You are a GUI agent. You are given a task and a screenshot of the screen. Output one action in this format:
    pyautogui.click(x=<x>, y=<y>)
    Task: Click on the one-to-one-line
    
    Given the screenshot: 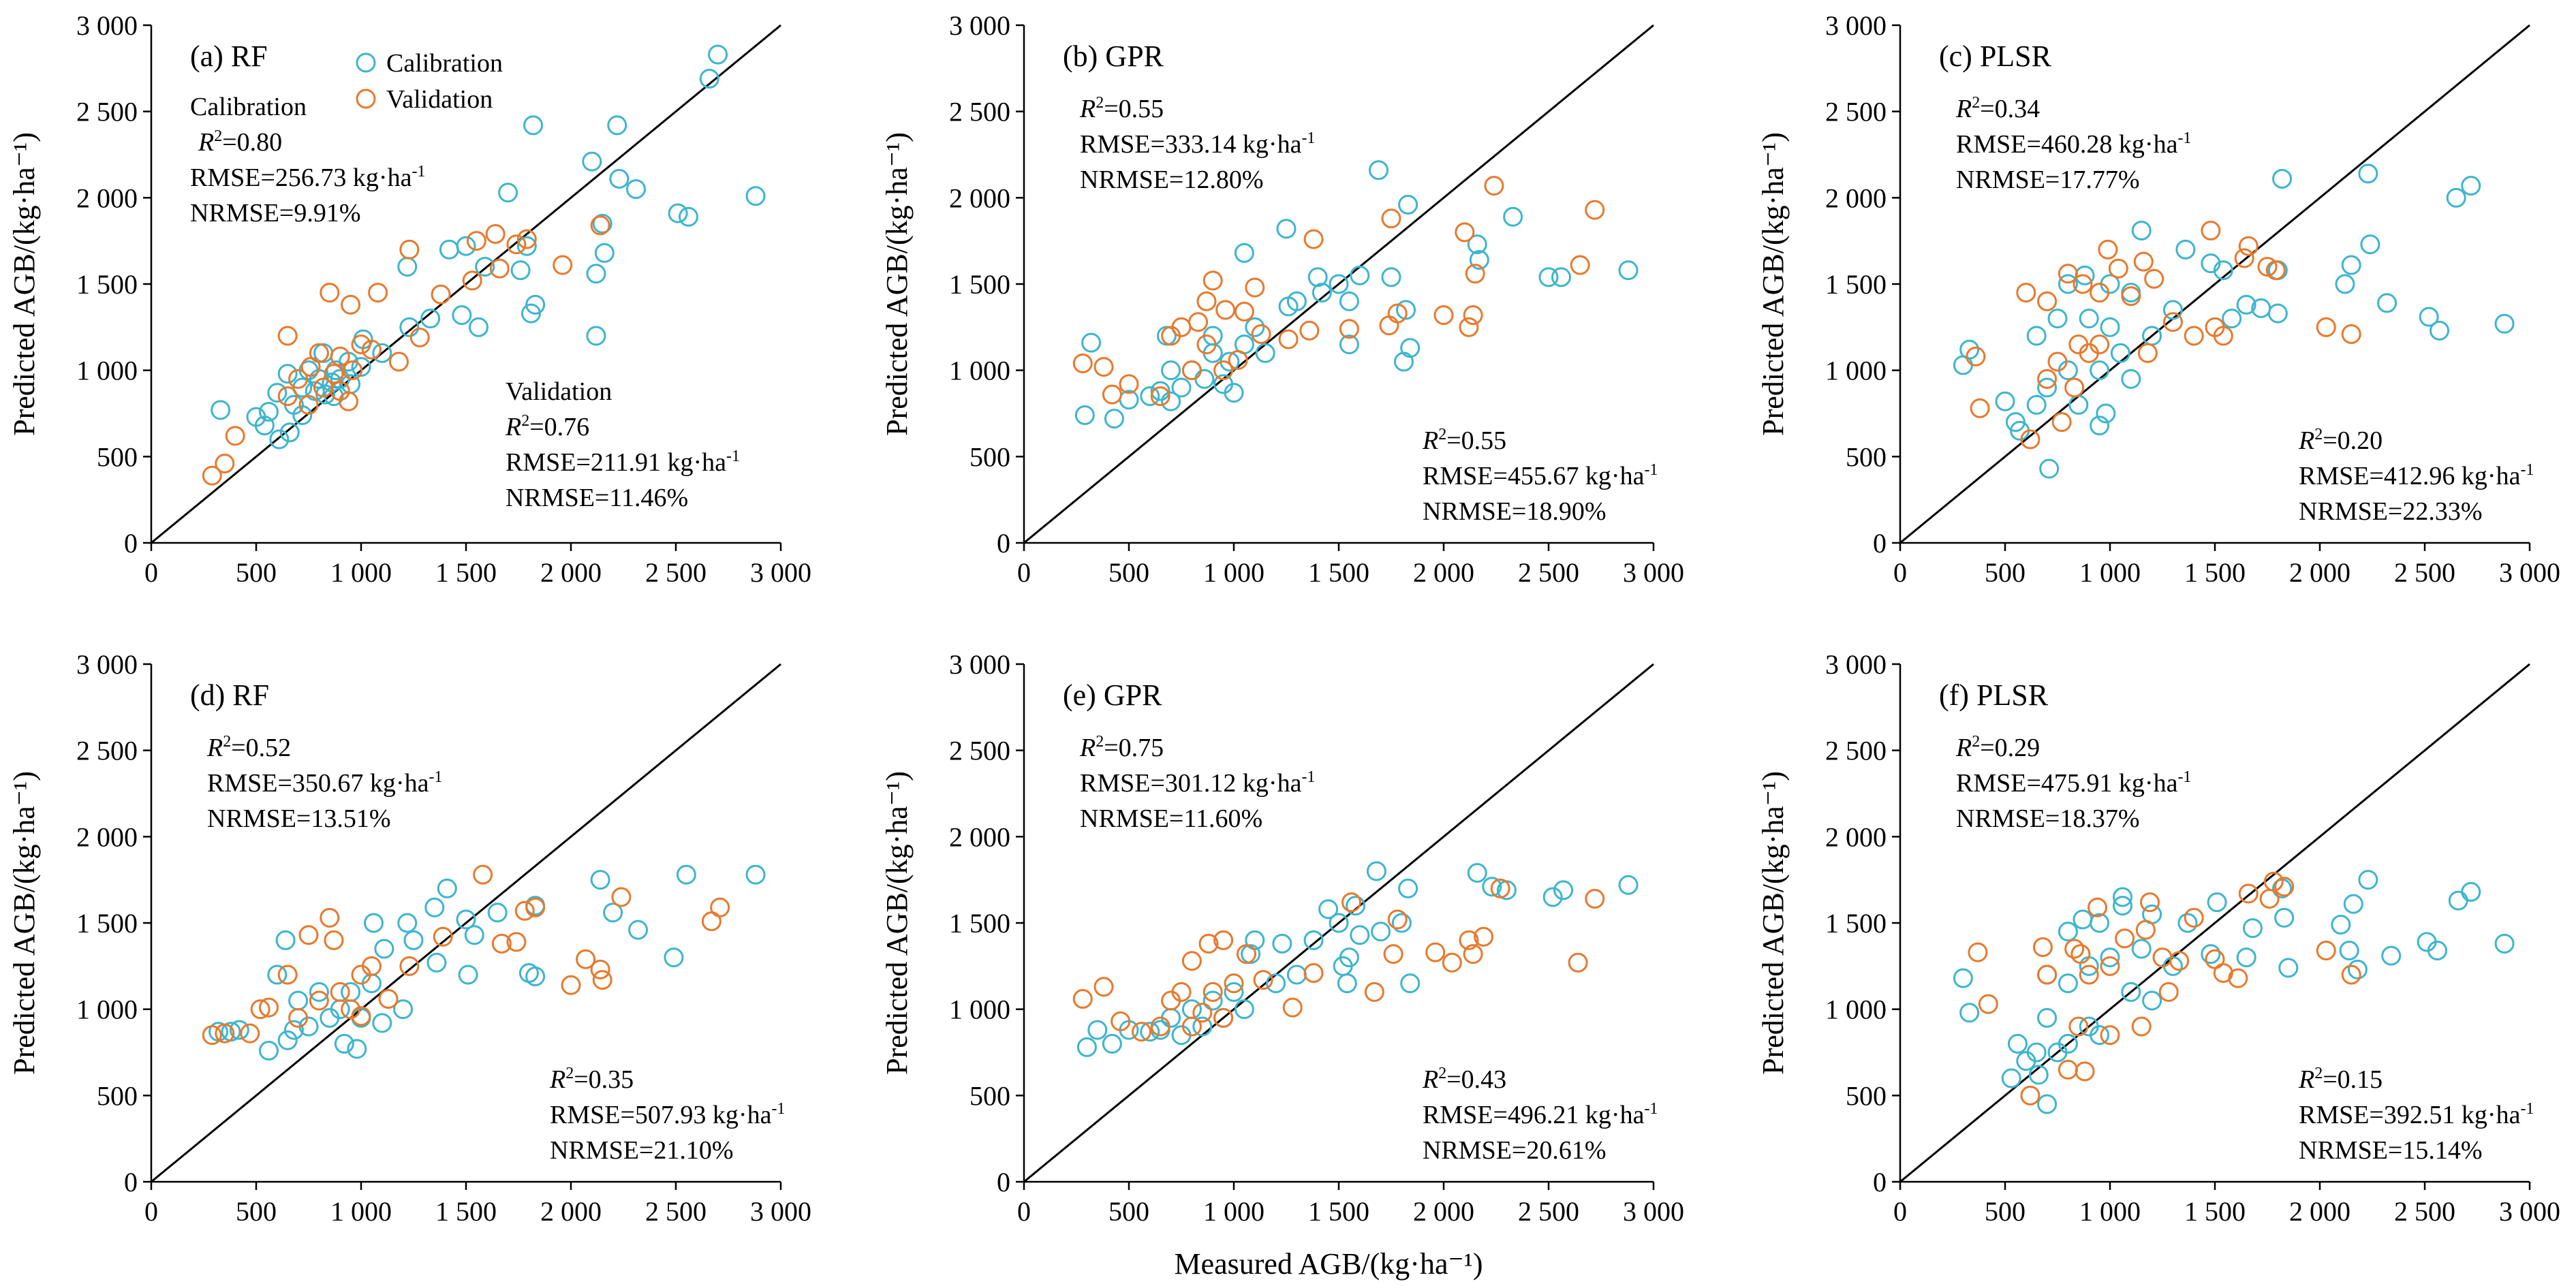 What is the action you would take?
    pyautogui.click(x=1338, y=284)
    